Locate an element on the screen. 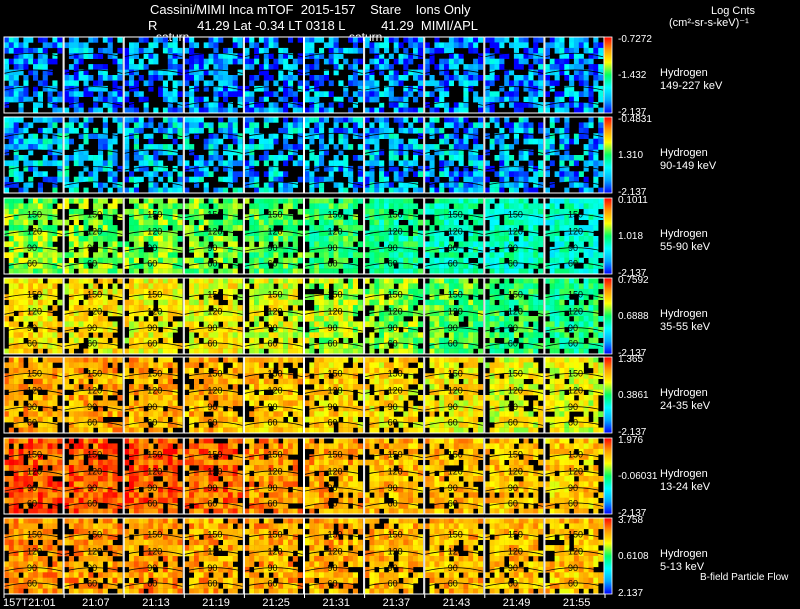 This screenshot has width=800, height=609. time-tick-label: 21:43 is located at coordinates (456, 603).